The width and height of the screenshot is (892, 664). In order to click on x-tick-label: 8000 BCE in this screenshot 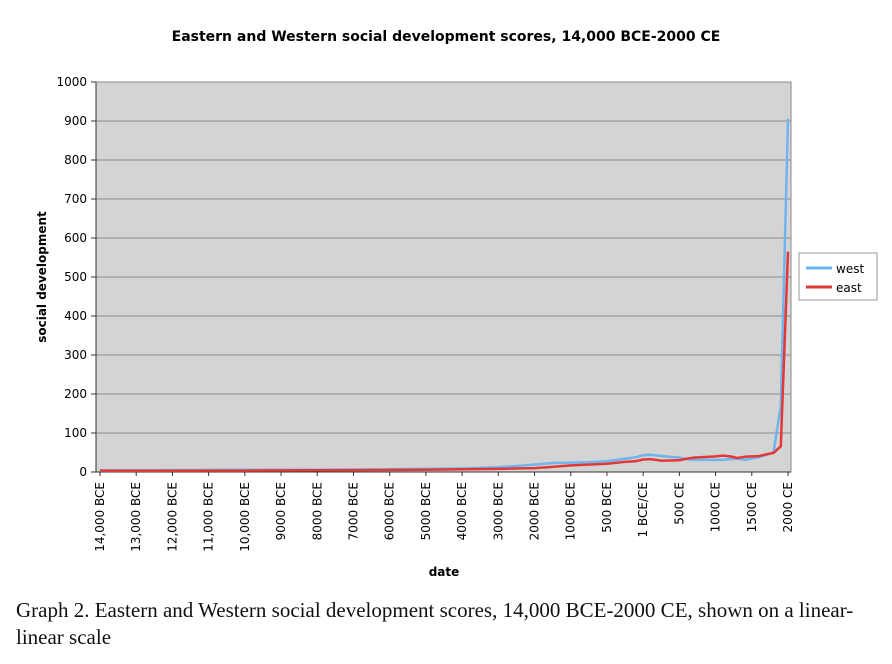, I will do `click(317, 511)`.